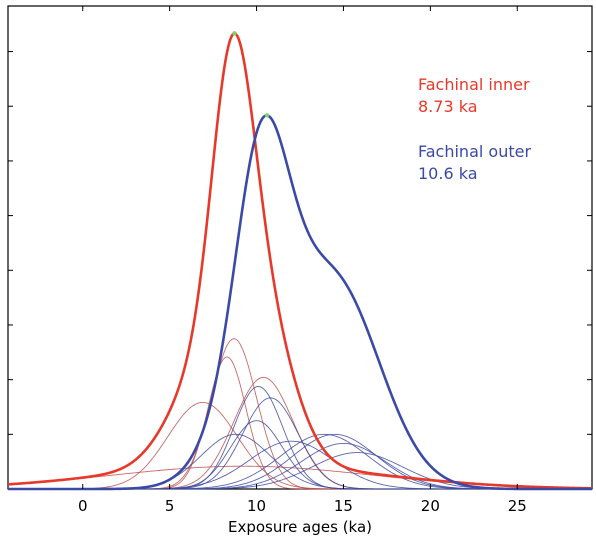 The image size is (596, 539). I want to click on x-tick-label: 0, so click(83, 506).